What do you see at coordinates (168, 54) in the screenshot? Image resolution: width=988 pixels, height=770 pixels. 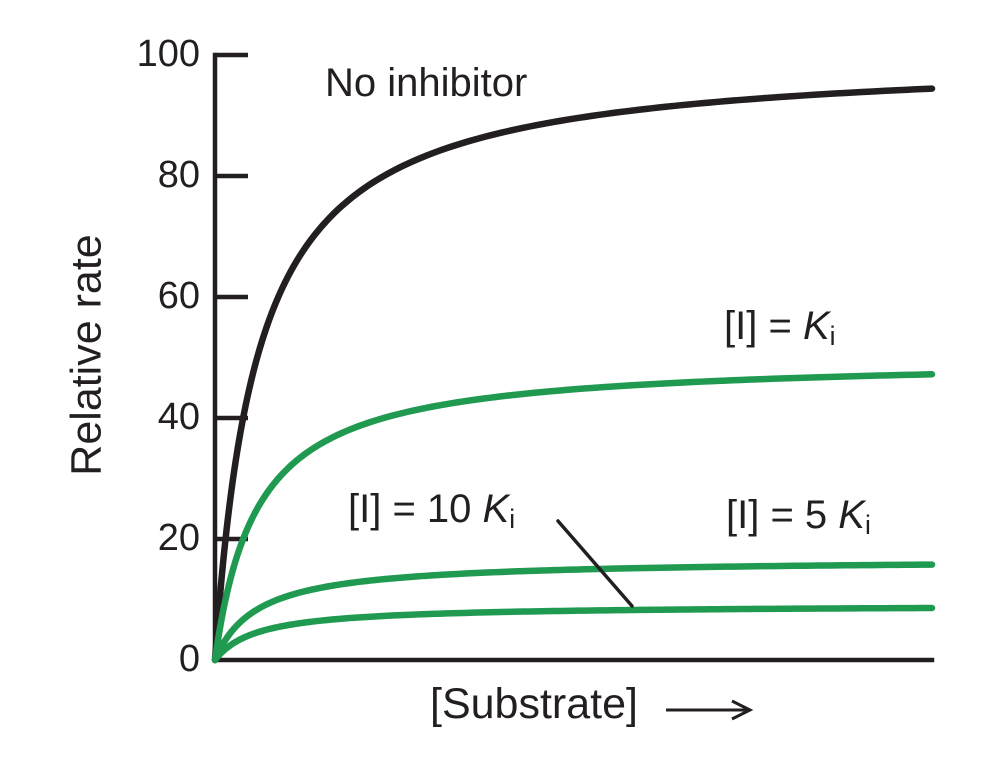 I see `y-tick-label-100: 100` at bounding box center [168, 54].